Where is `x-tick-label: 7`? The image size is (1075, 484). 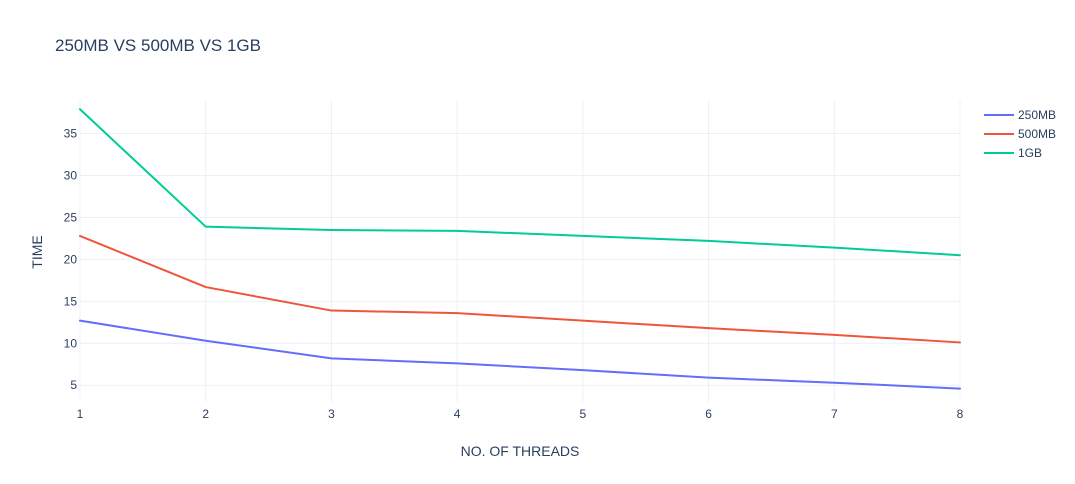
x-tick-label: 7 is located at coordinates (834, 414).